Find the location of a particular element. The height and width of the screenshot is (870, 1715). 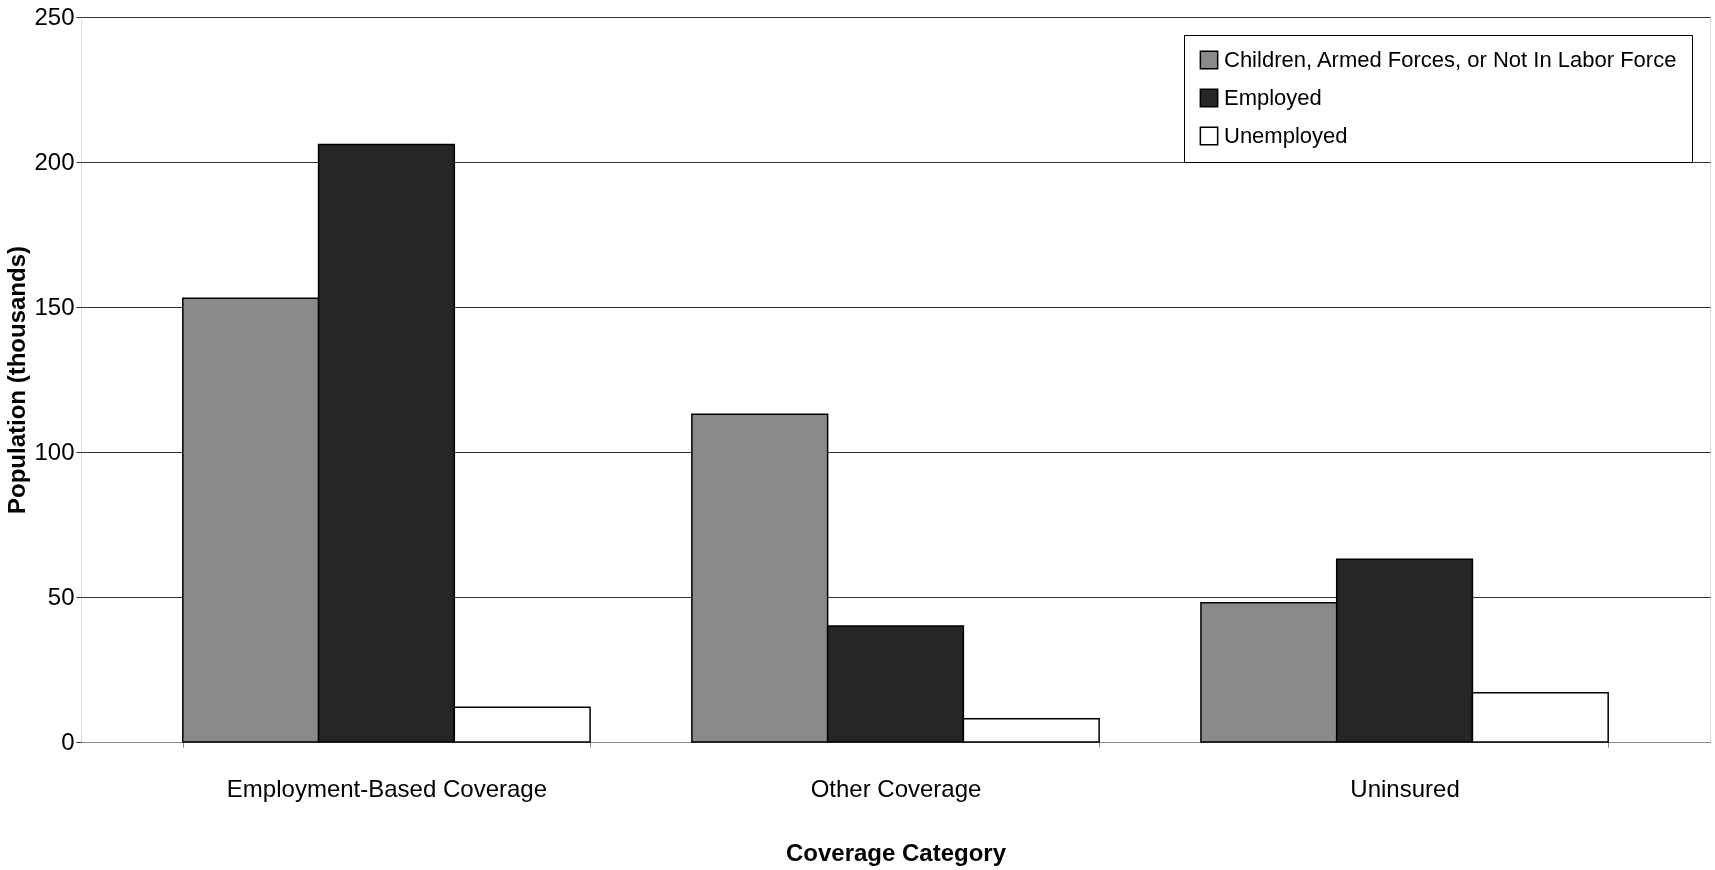

y-tick-label: 250 is located at coordinates (54, 16).